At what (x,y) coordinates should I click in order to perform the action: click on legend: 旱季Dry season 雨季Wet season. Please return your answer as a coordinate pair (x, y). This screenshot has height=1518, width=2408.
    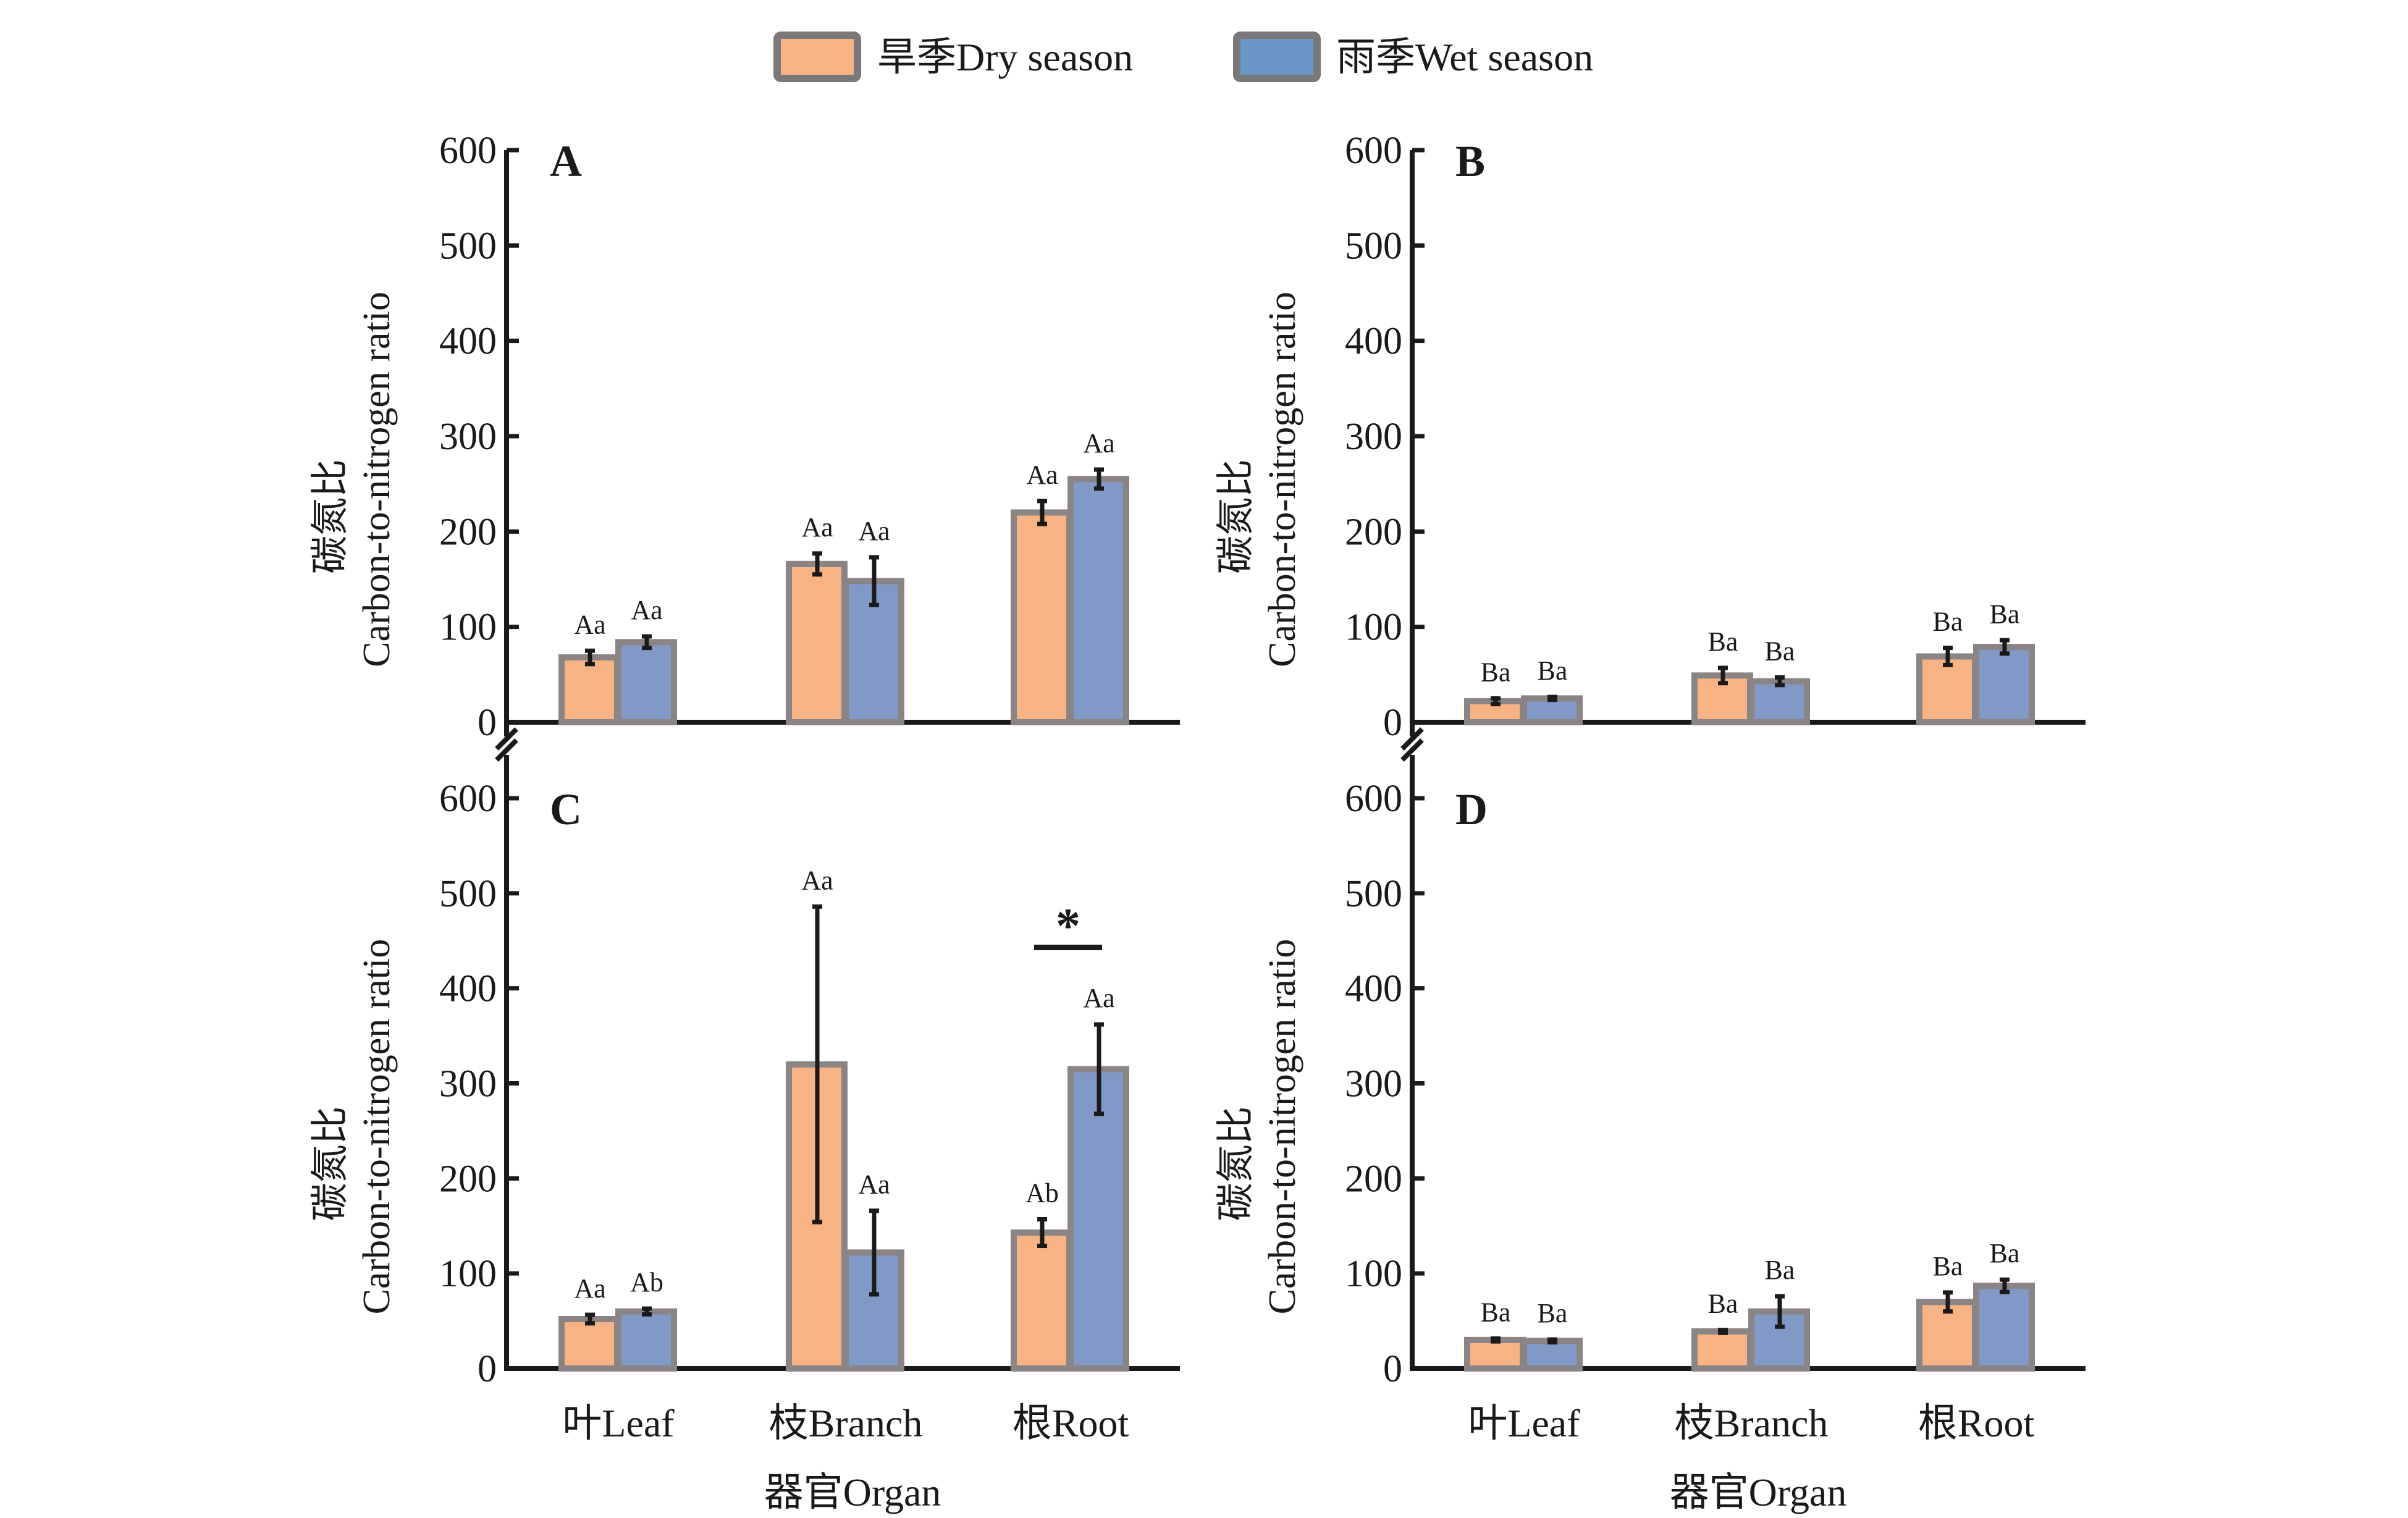
    Looking at the image, I should click on (1183, 57).